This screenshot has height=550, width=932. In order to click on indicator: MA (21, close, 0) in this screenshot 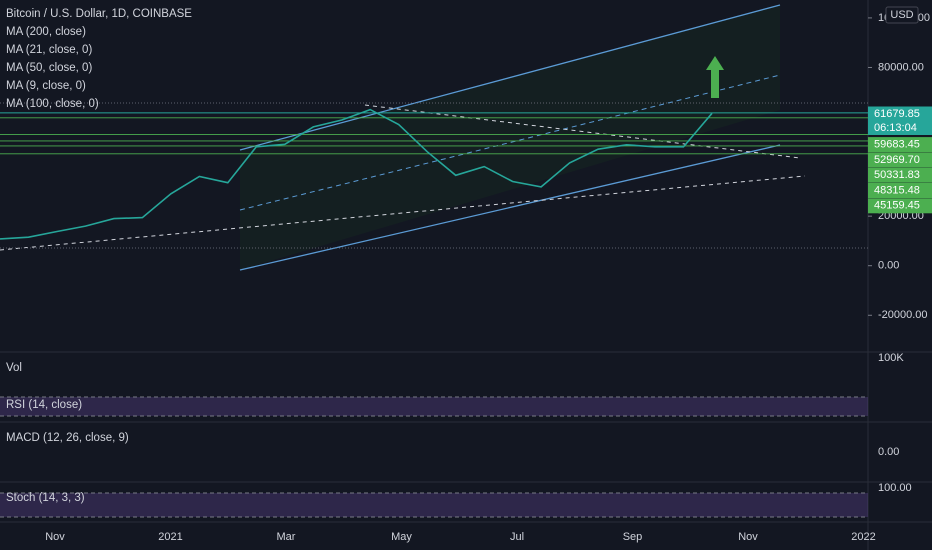, I will do `click(49, 50)`.